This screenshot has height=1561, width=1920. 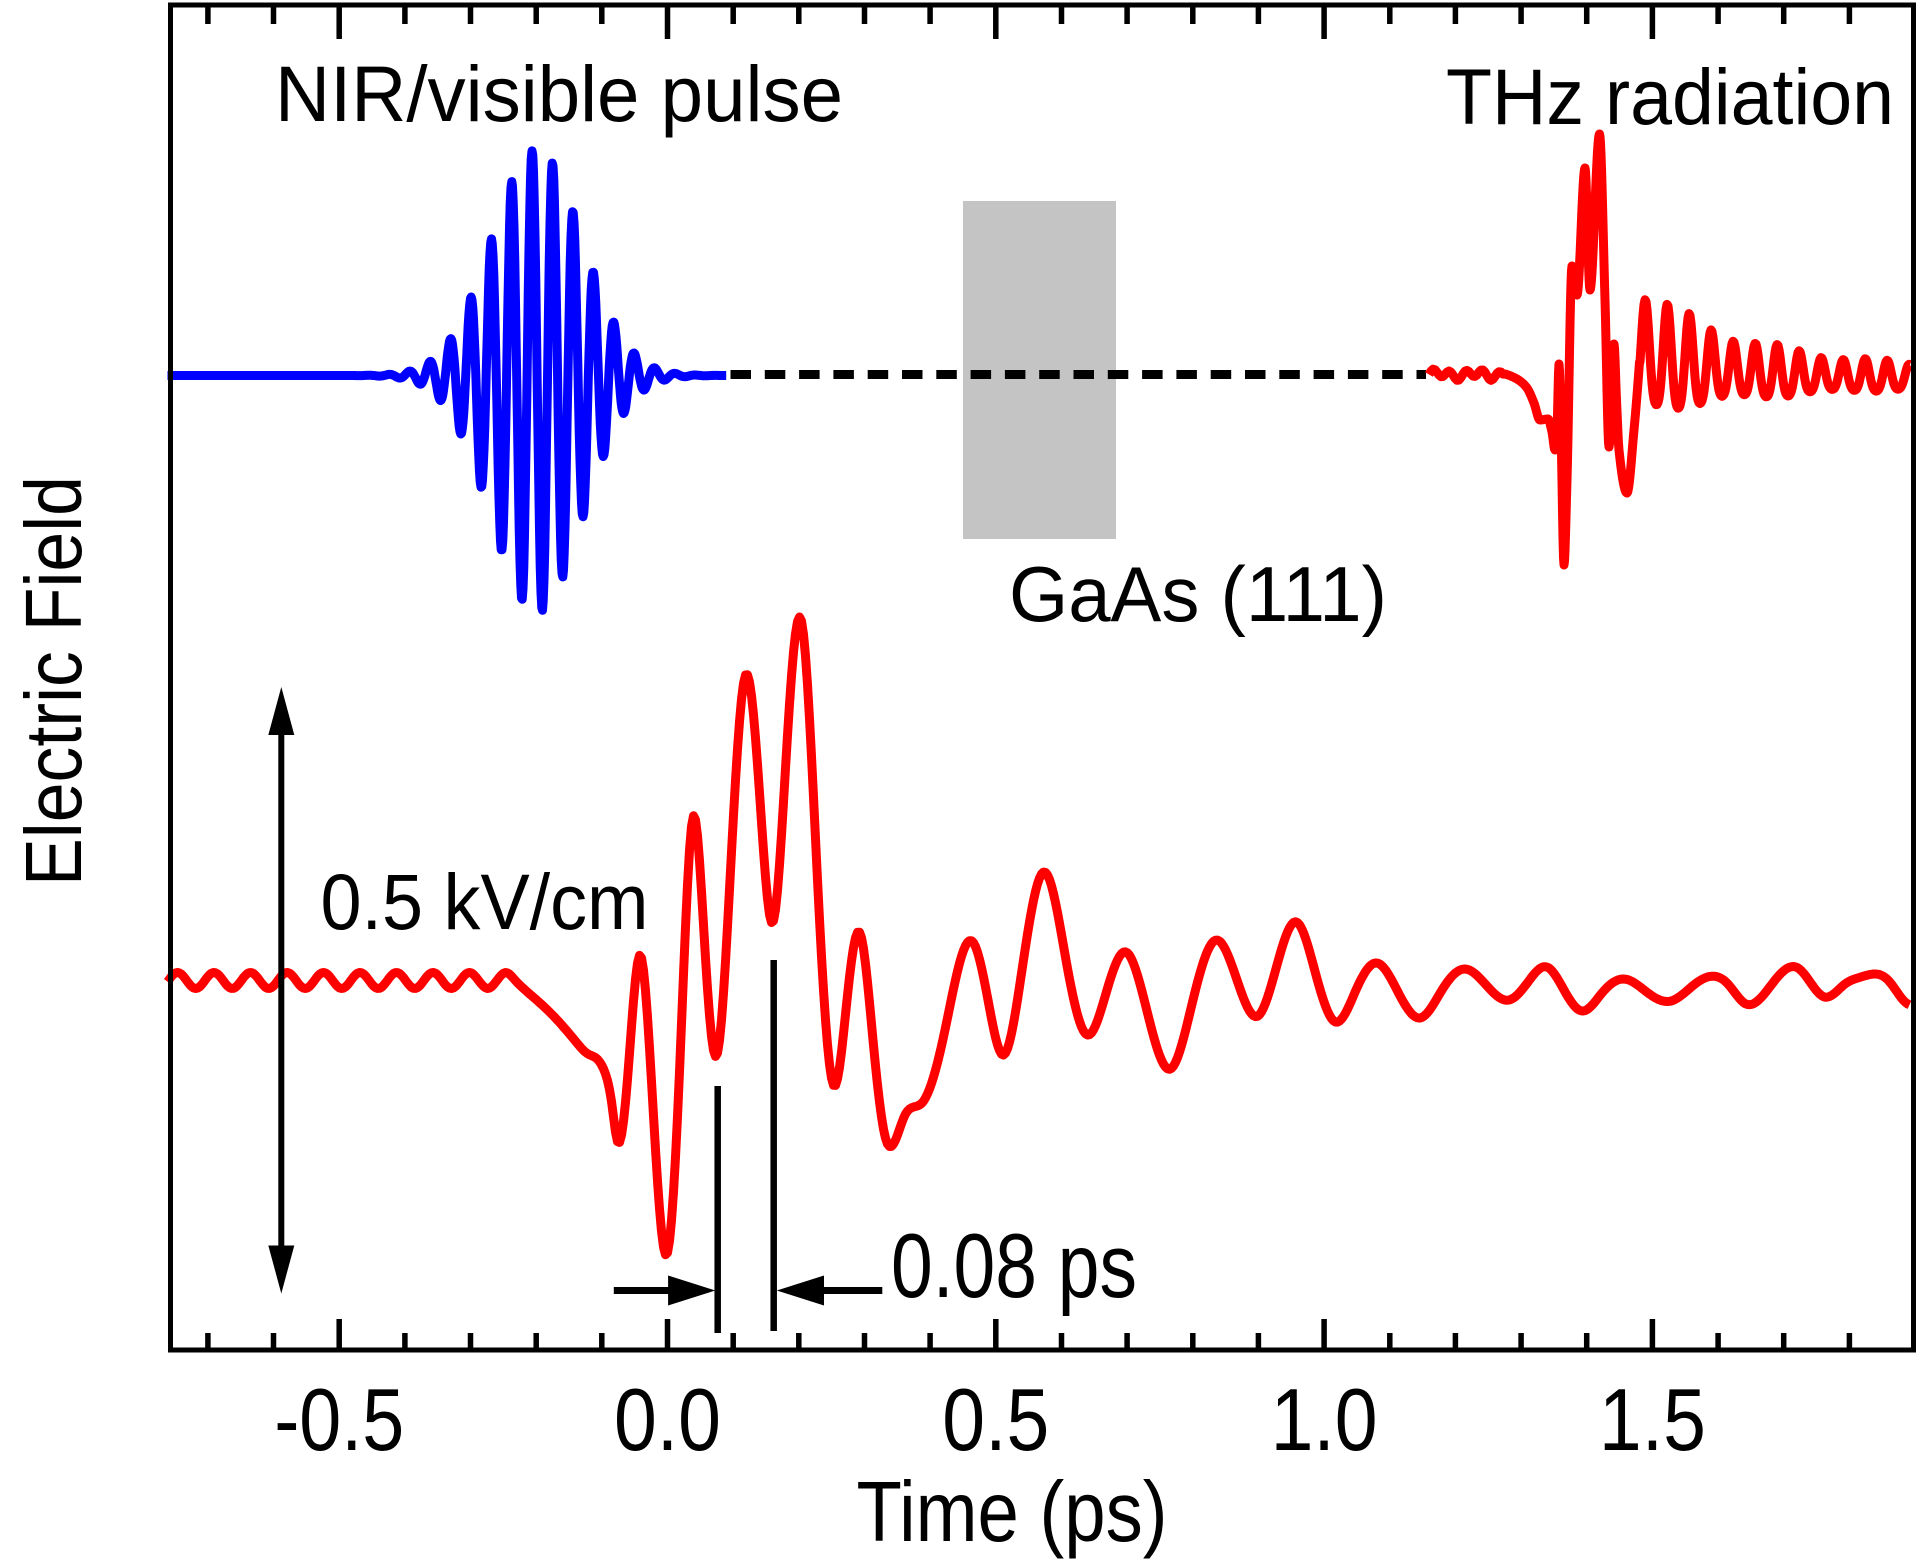 I want to click on svg-text: Electric Field, so click(x=53, y=681).